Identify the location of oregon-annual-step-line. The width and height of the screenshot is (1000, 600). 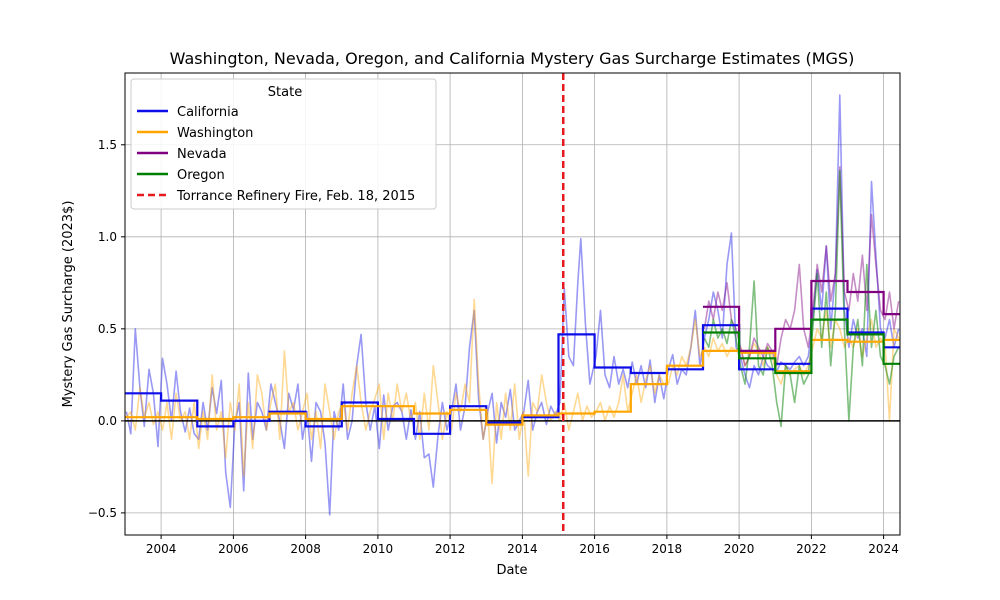
(801, 346).